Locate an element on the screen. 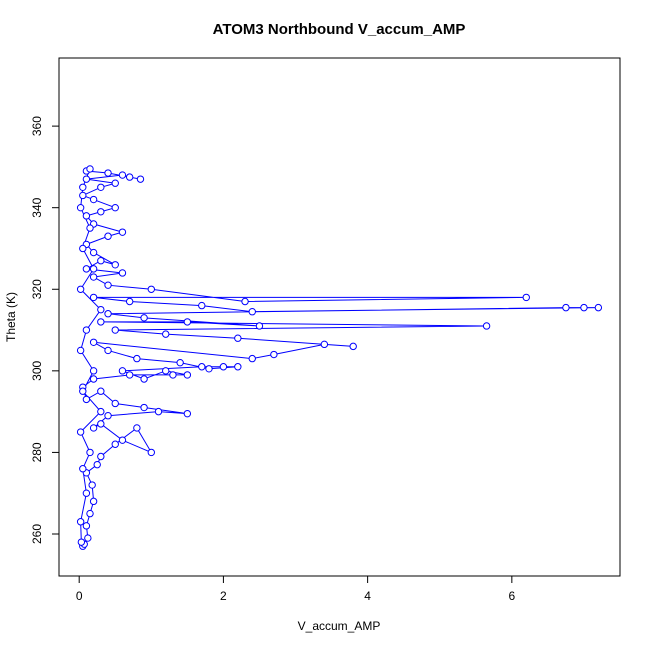  y-tick-label: 320 is located at coordinates (37, 289).